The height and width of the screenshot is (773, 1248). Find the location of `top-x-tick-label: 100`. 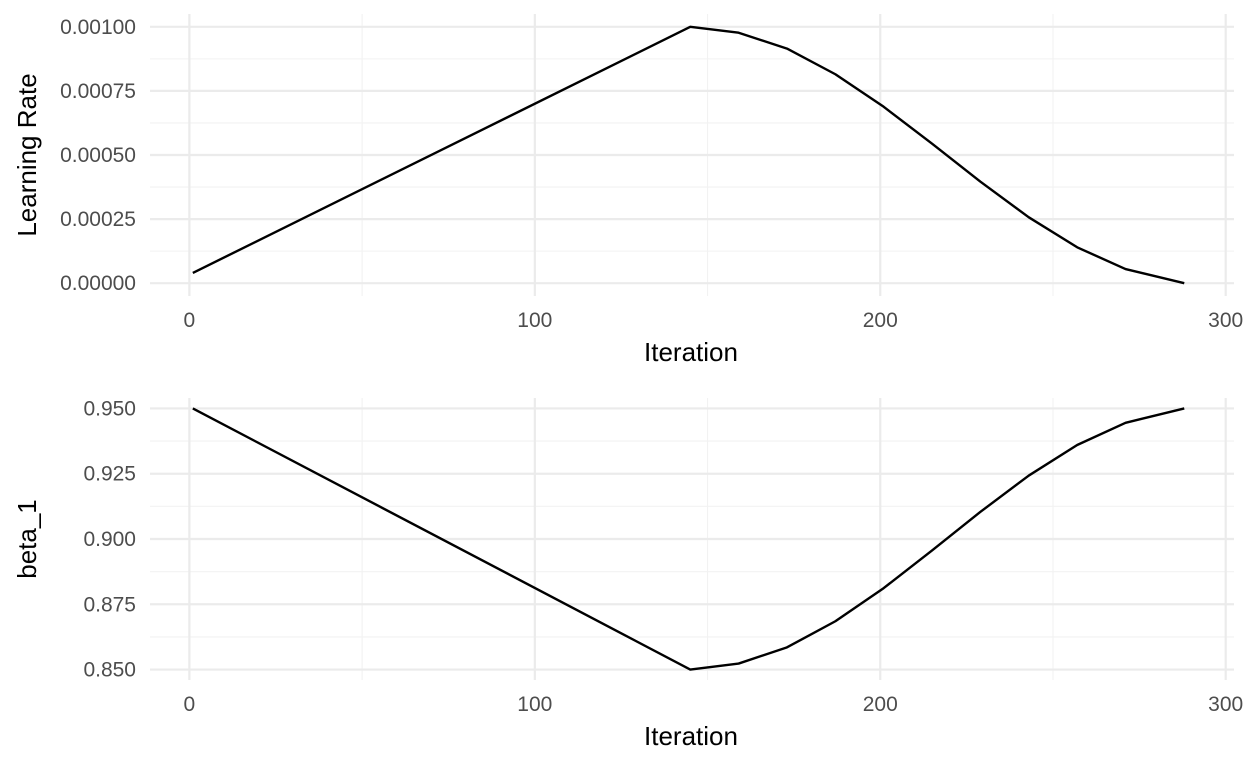

top-x-tick-label: 100 is located at coordinates (534, 320).